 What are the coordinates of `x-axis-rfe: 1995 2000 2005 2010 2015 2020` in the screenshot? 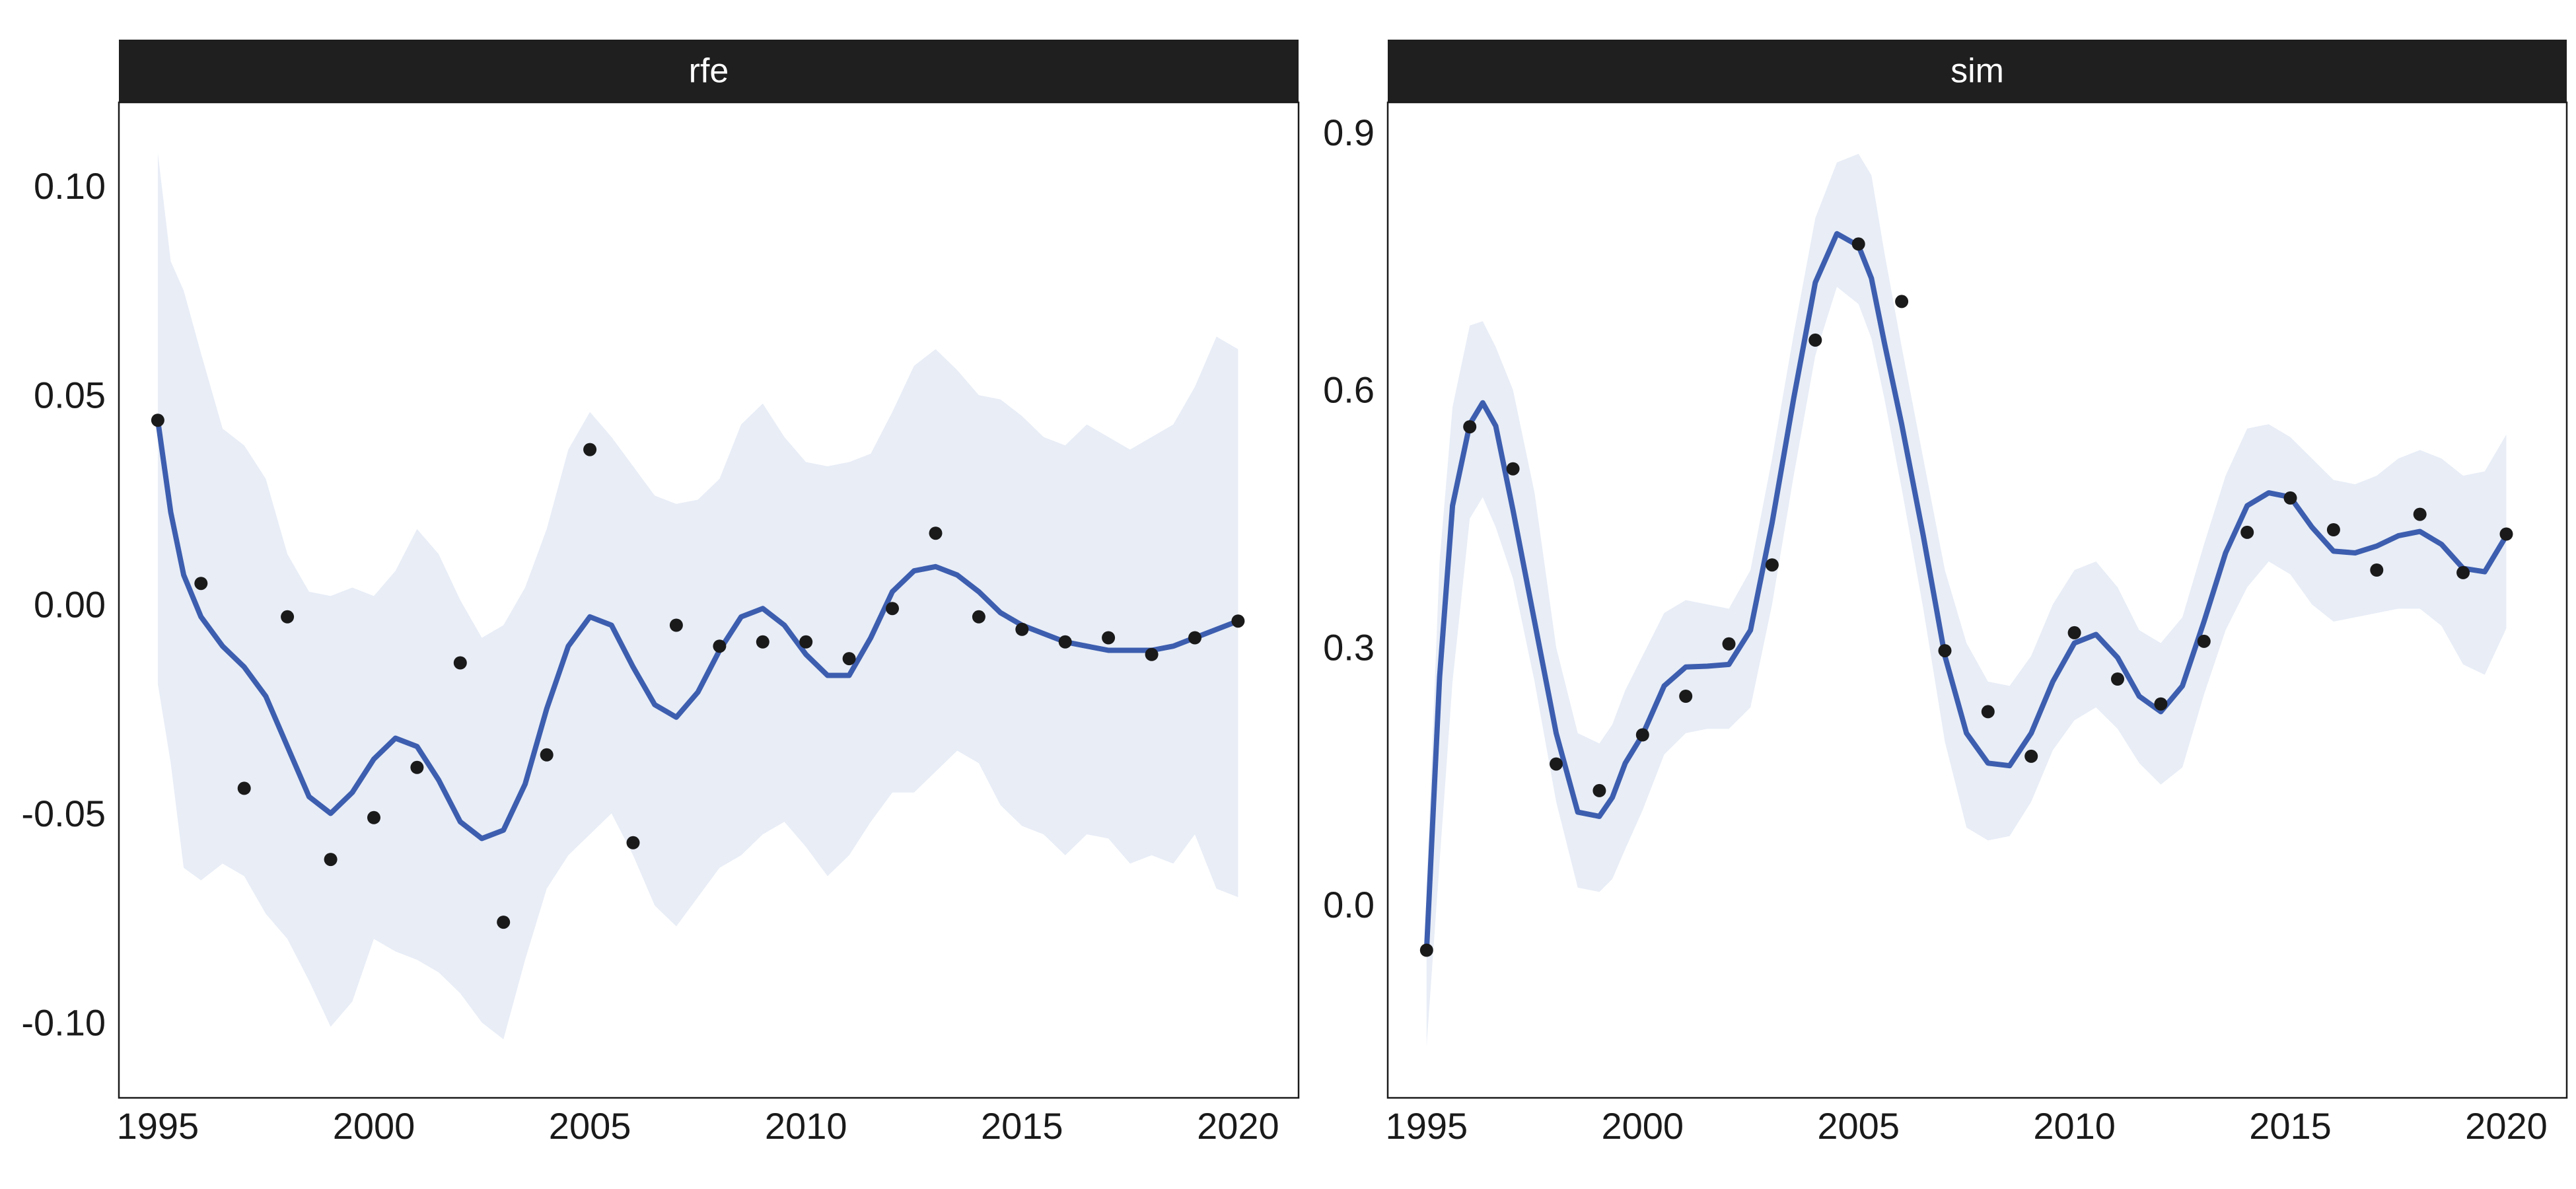 It's located at (698, 1126).